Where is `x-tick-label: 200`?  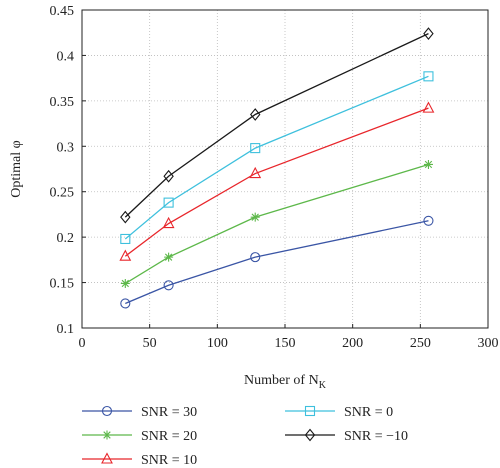 x-tick-label: 200 is located at coordinates (352, 343).